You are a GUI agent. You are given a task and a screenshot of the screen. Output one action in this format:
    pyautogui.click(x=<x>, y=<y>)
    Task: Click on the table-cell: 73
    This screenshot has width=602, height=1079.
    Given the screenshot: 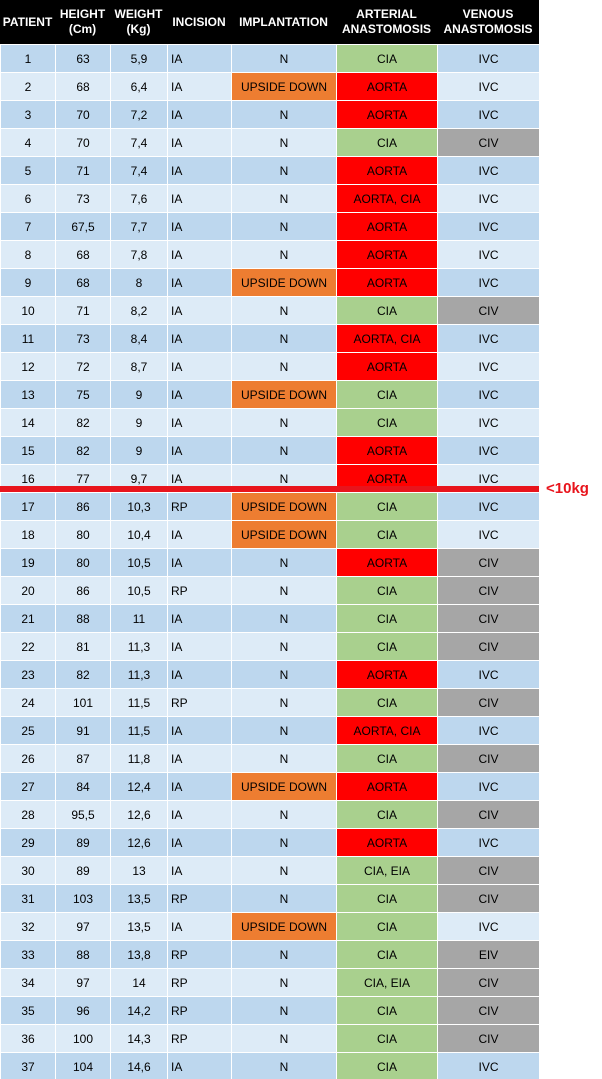 What is the action you would take?
    pyautogui.click(x=83, y=198)
    